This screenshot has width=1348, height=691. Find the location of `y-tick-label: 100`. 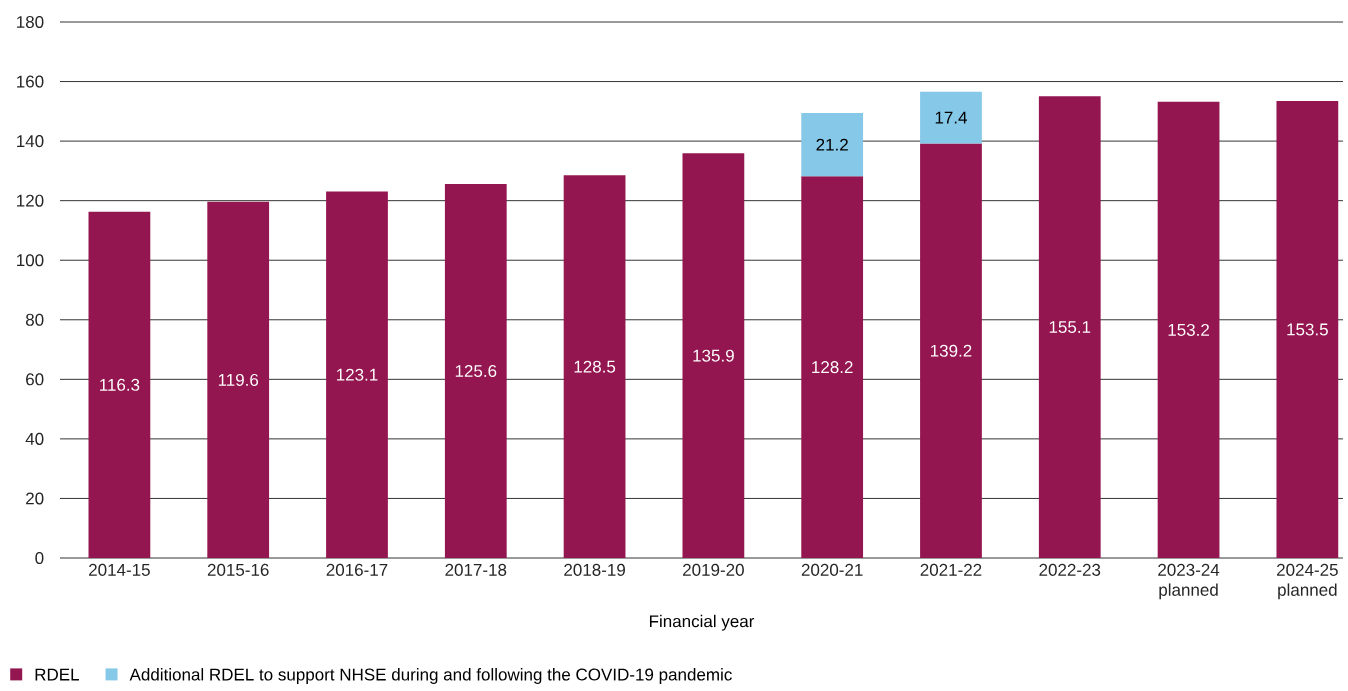

y-tick-label: 100 is located at coordinates (30, 260).